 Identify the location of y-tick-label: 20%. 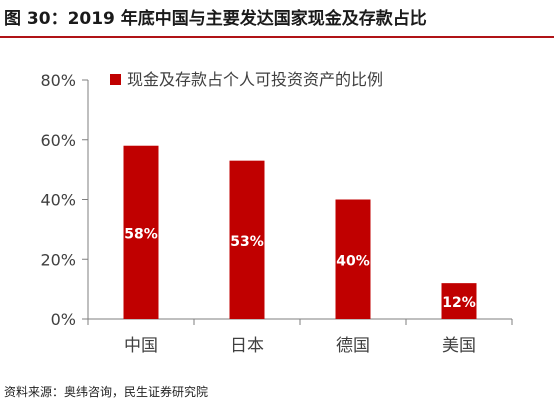
(58, 259).